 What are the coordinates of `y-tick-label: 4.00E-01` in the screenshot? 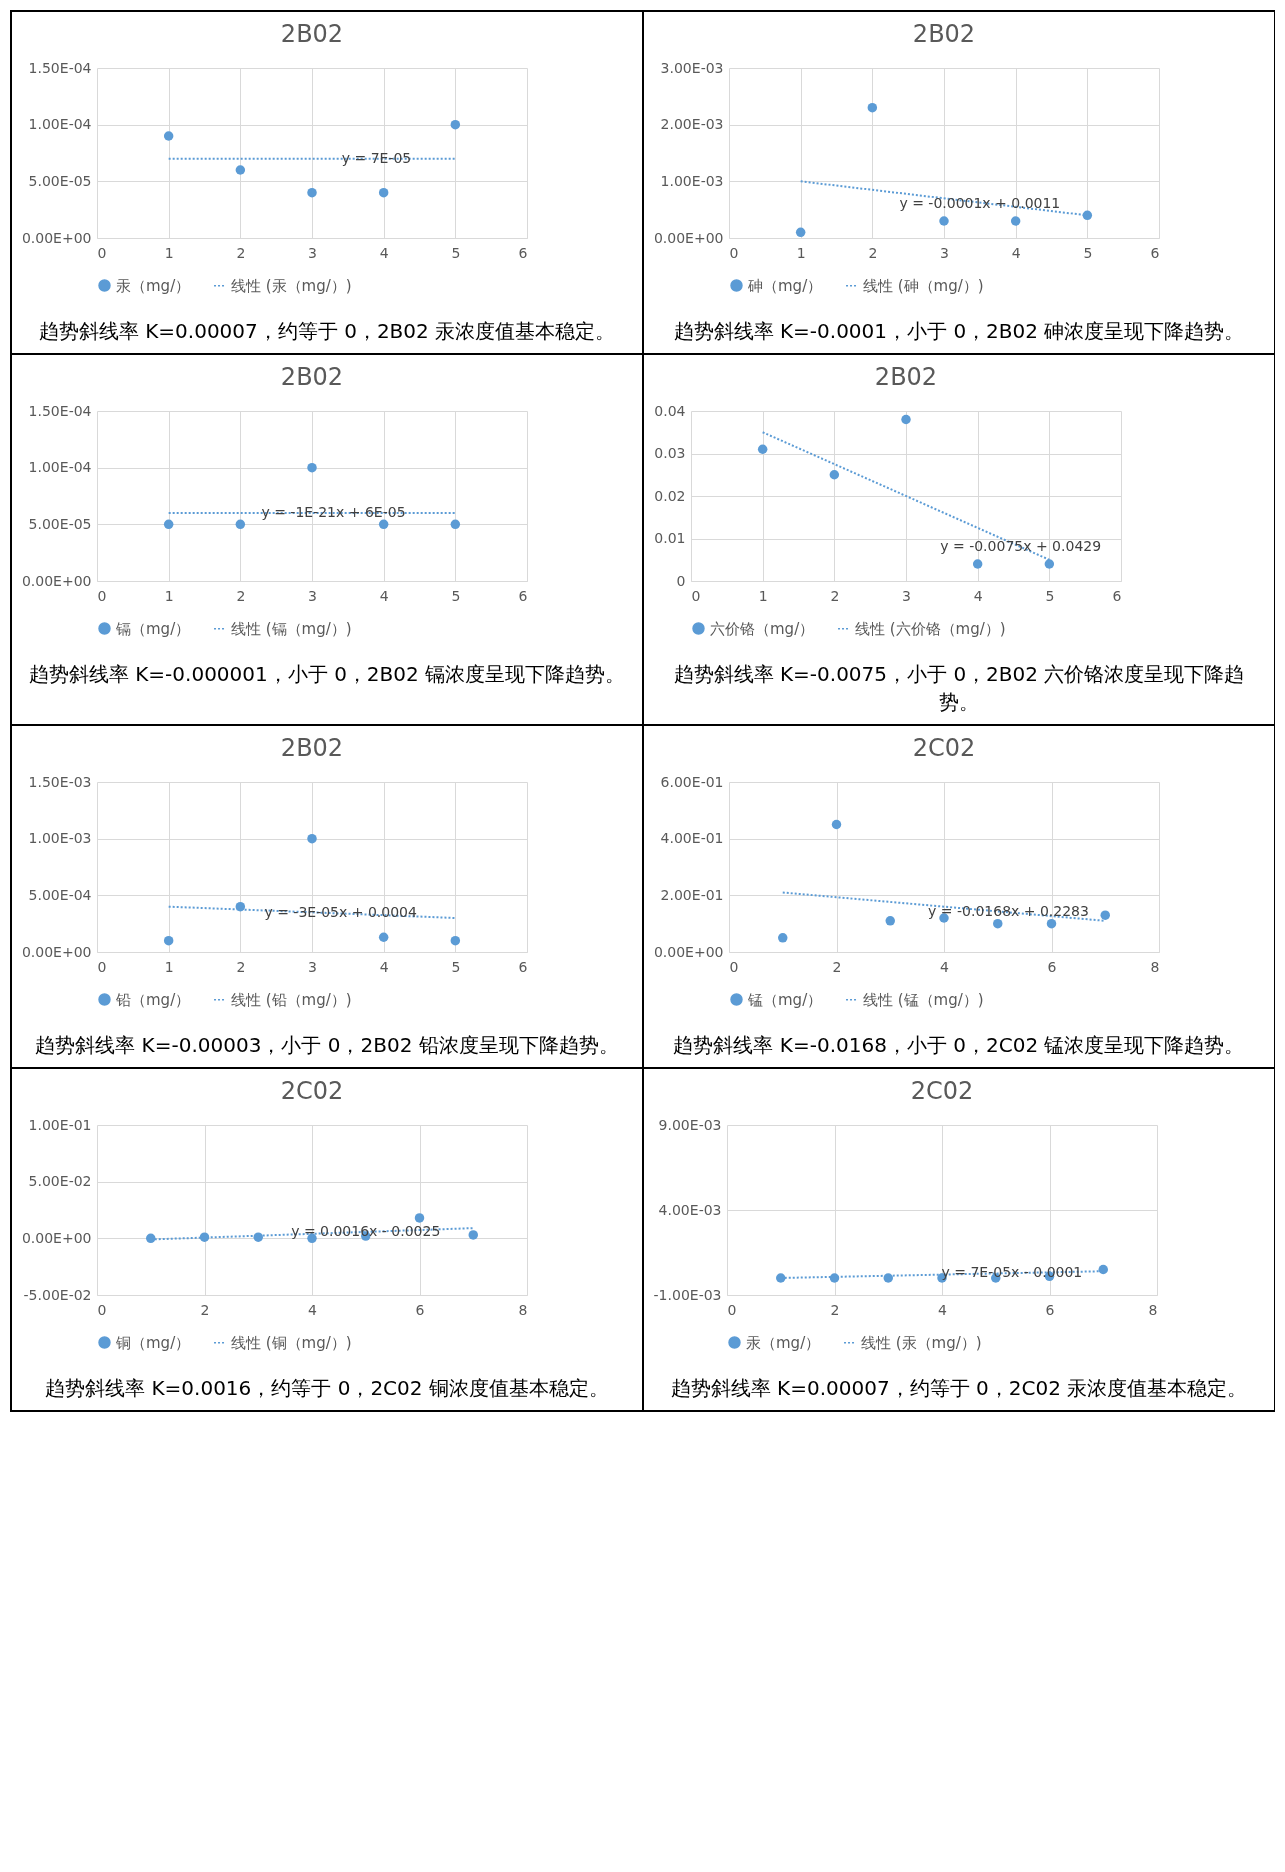 It's located at (692, 838).